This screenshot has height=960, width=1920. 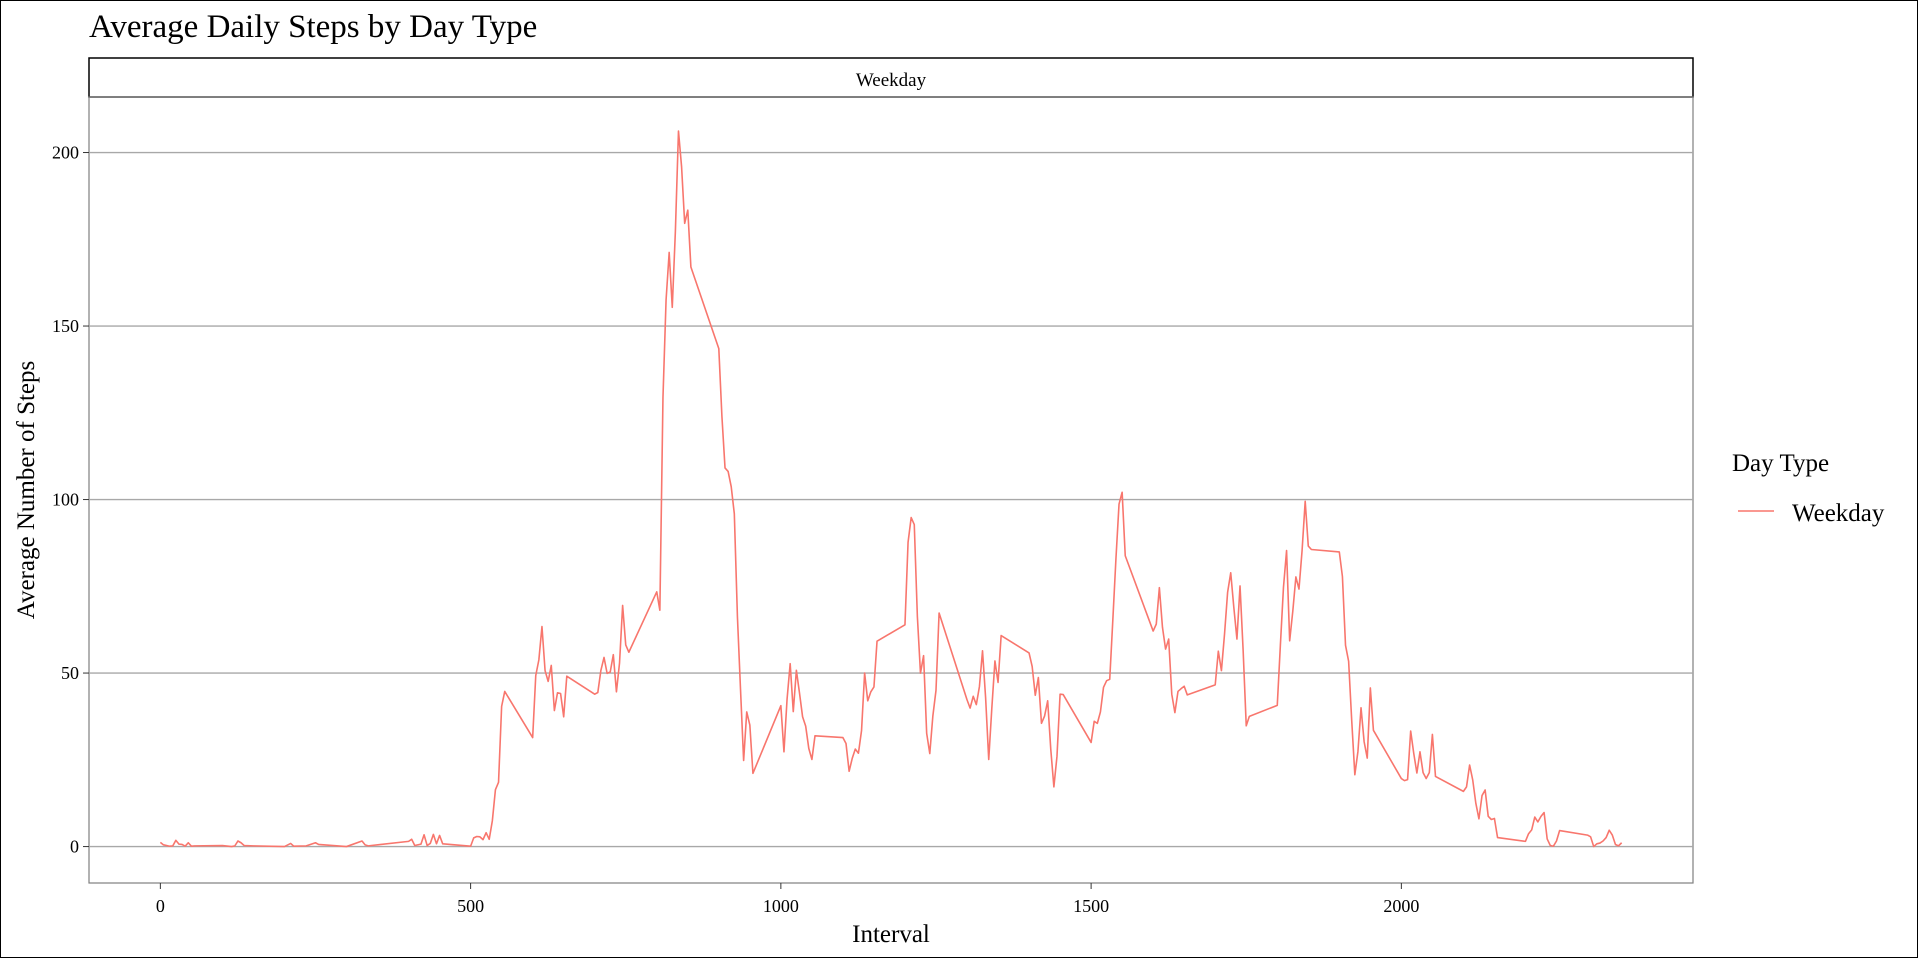 I want to click on y-tick-label: 0, so click(x=74, y=847).